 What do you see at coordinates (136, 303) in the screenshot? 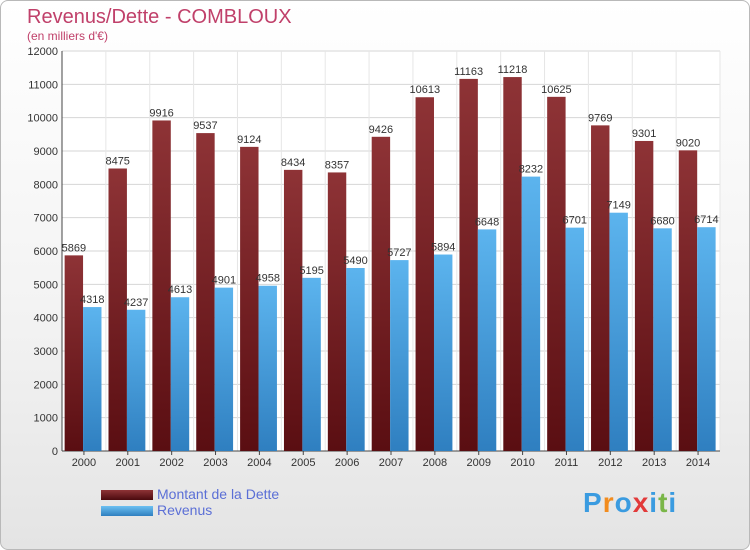
I see `data-label-revenus: 4237` at bounding box center [136, 303].